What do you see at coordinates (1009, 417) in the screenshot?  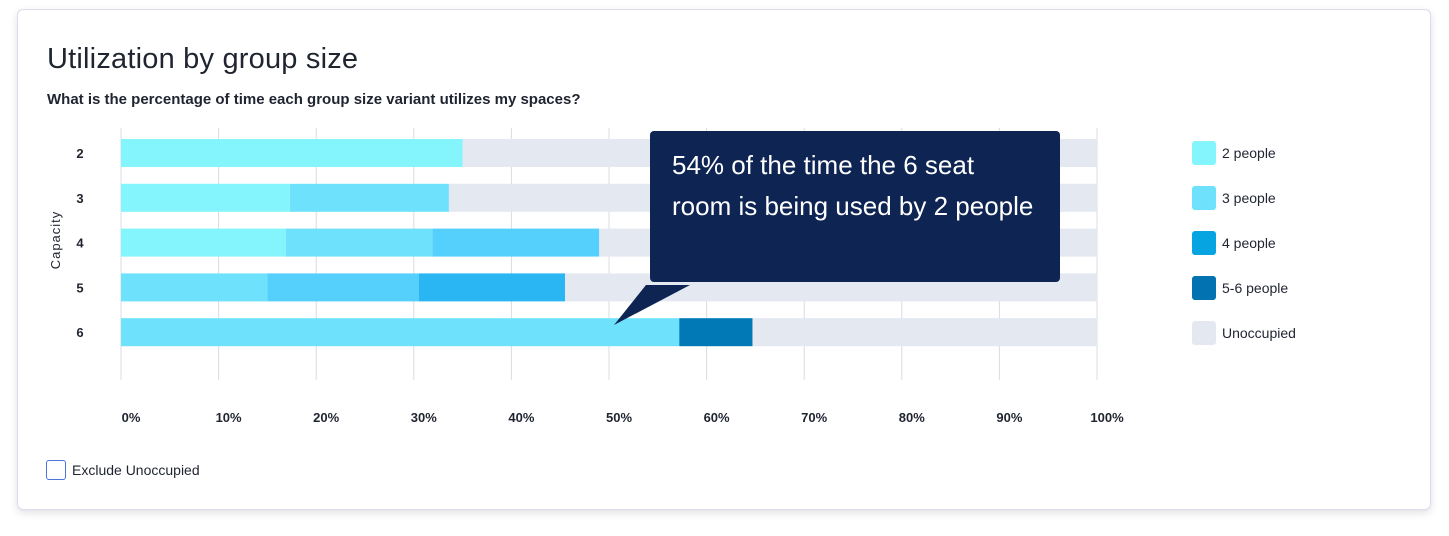 I see `x-tick-label: 90%` at bounding box center [1009, 417].